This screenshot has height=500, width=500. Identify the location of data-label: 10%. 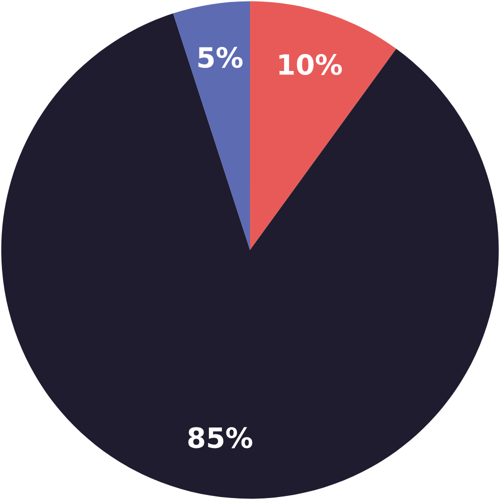
(310, 64).